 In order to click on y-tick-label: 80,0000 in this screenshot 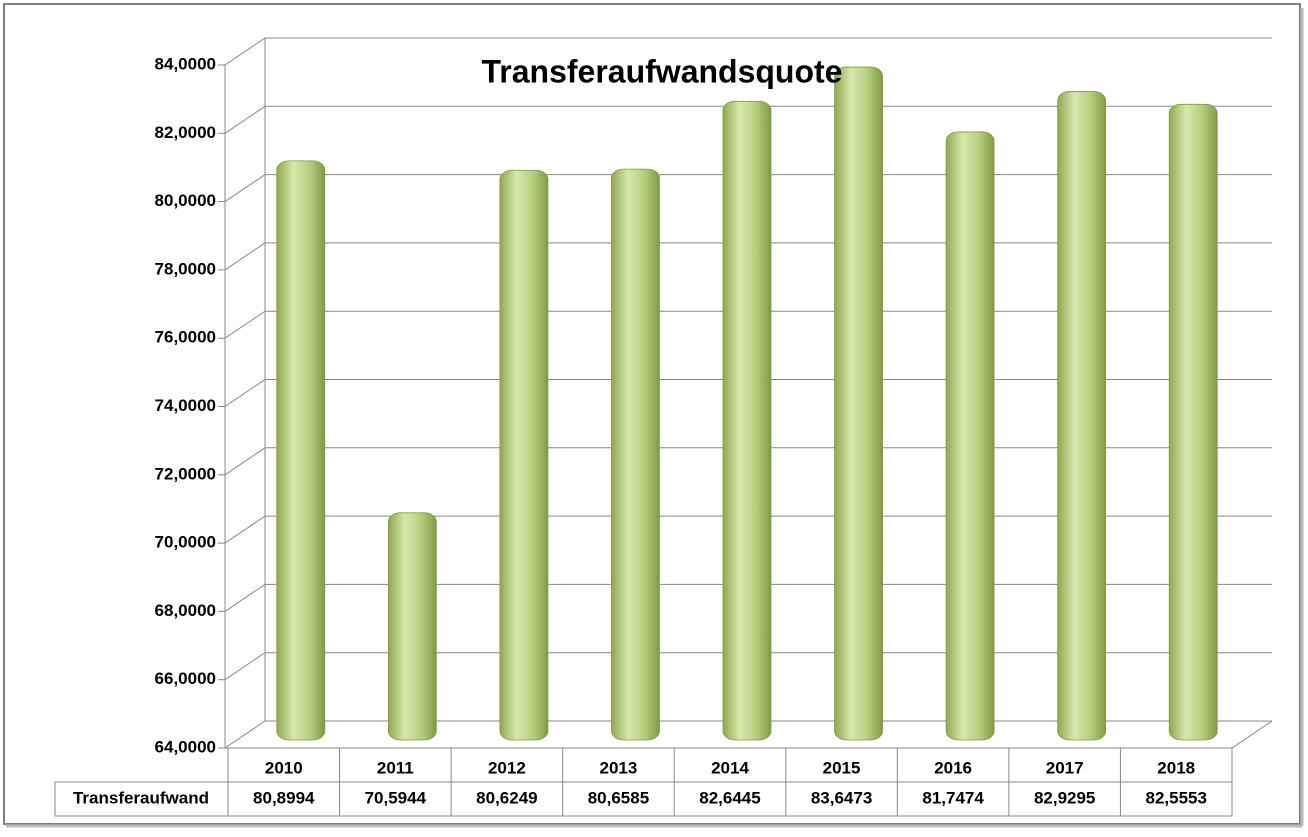, I will do `click(185, 200)`.